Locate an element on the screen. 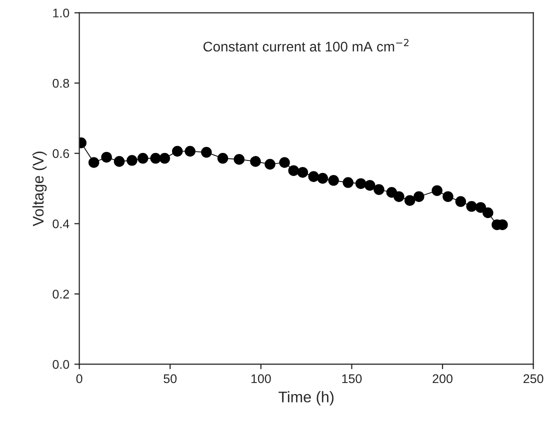  x-tick-label: 250 is located at coordinates (534, 379).